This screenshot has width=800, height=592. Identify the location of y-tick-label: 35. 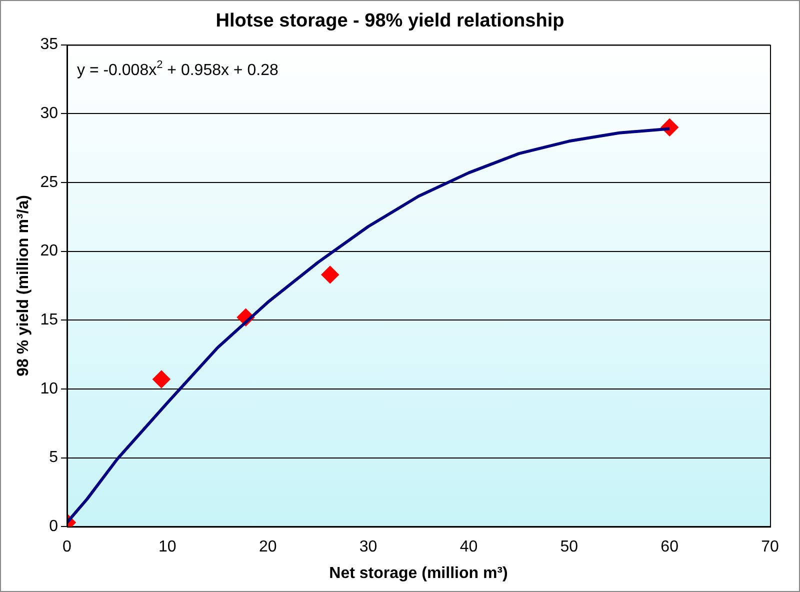
(49, 45).